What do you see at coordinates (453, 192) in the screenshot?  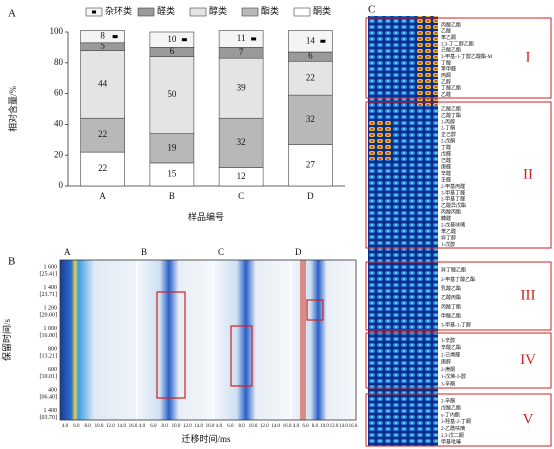 I see `compound-name: 3-甲基丁醛` at bounding box center [453, 192].